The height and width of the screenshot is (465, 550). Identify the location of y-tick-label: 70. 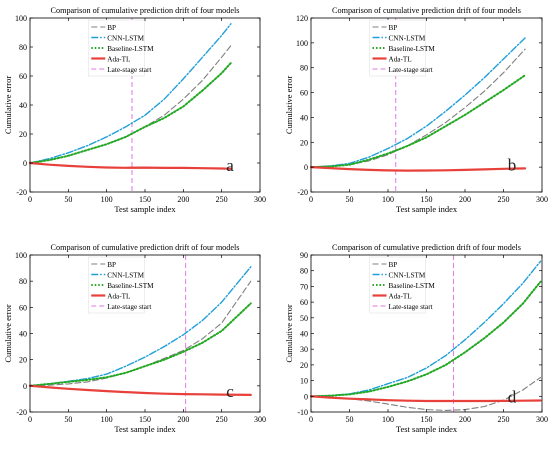
(304, 286).